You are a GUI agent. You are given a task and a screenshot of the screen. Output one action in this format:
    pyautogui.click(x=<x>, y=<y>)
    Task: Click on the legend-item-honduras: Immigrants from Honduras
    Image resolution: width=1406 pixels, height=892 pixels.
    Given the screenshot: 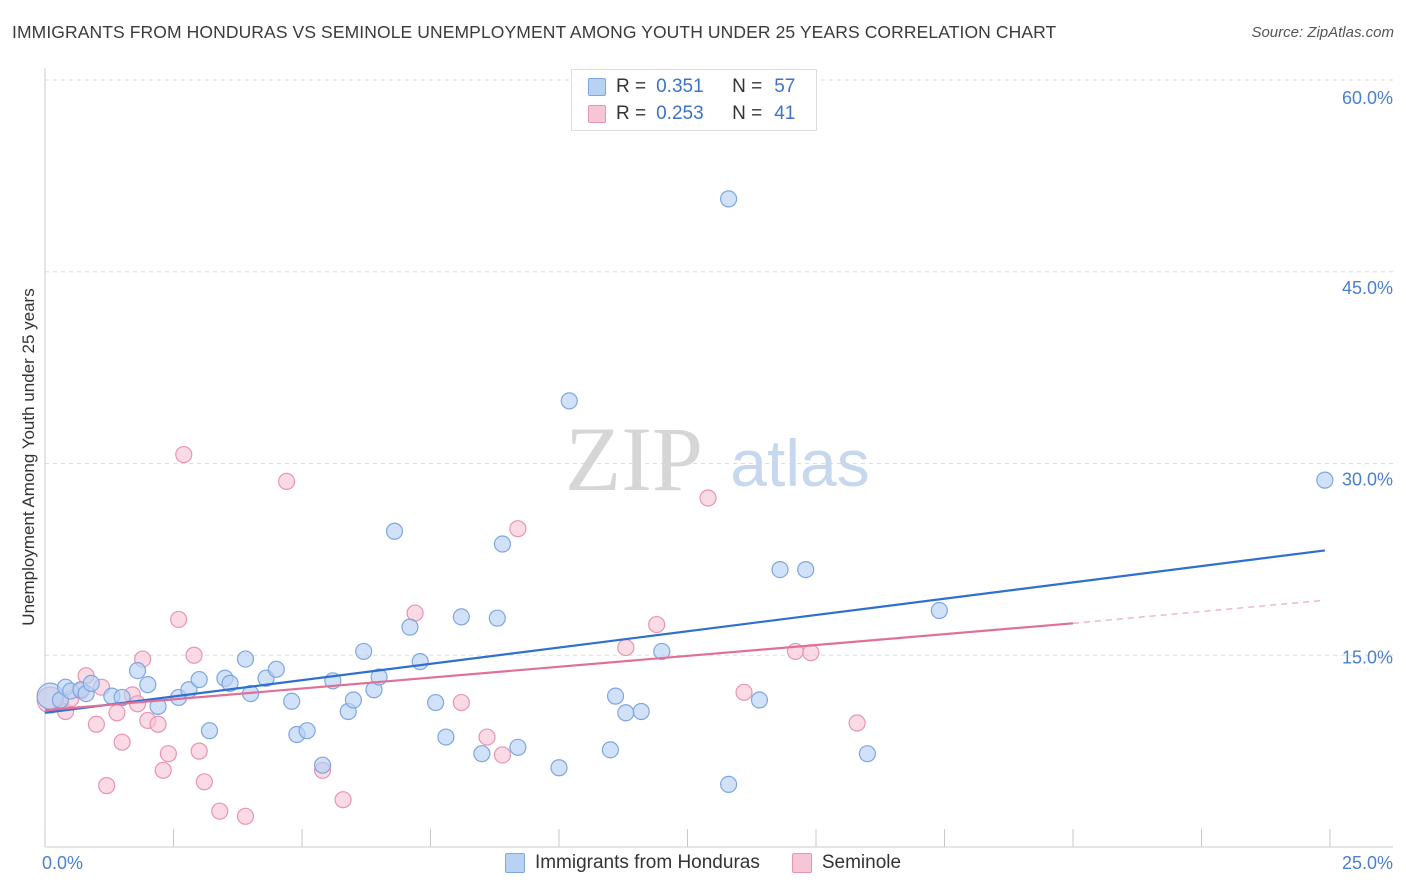 What is the action you would take?
    pyautogui.click(x=632, y=863)
    